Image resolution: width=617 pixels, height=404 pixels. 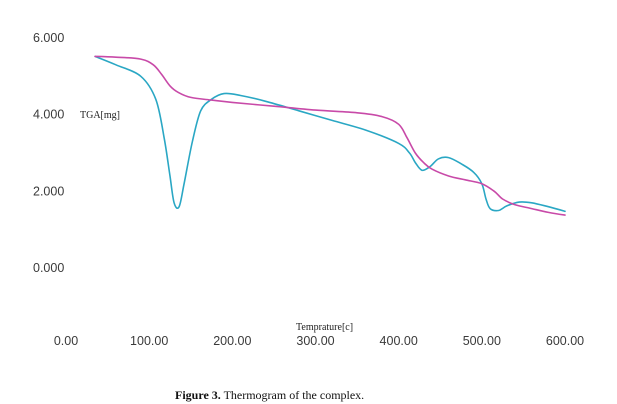 I want to click on x-tick-label: 300.00, so click(x=315, y=341).